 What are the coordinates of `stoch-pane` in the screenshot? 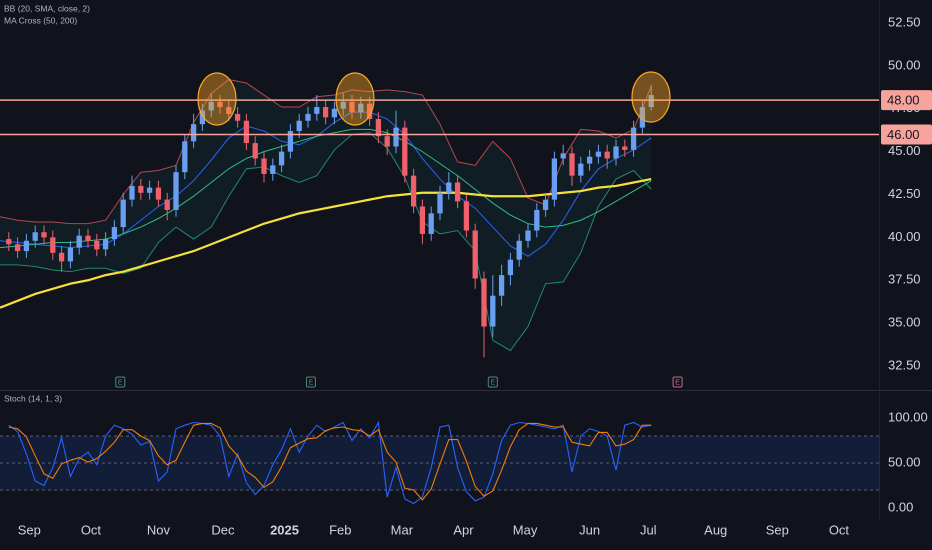 It's located at (440, 462).